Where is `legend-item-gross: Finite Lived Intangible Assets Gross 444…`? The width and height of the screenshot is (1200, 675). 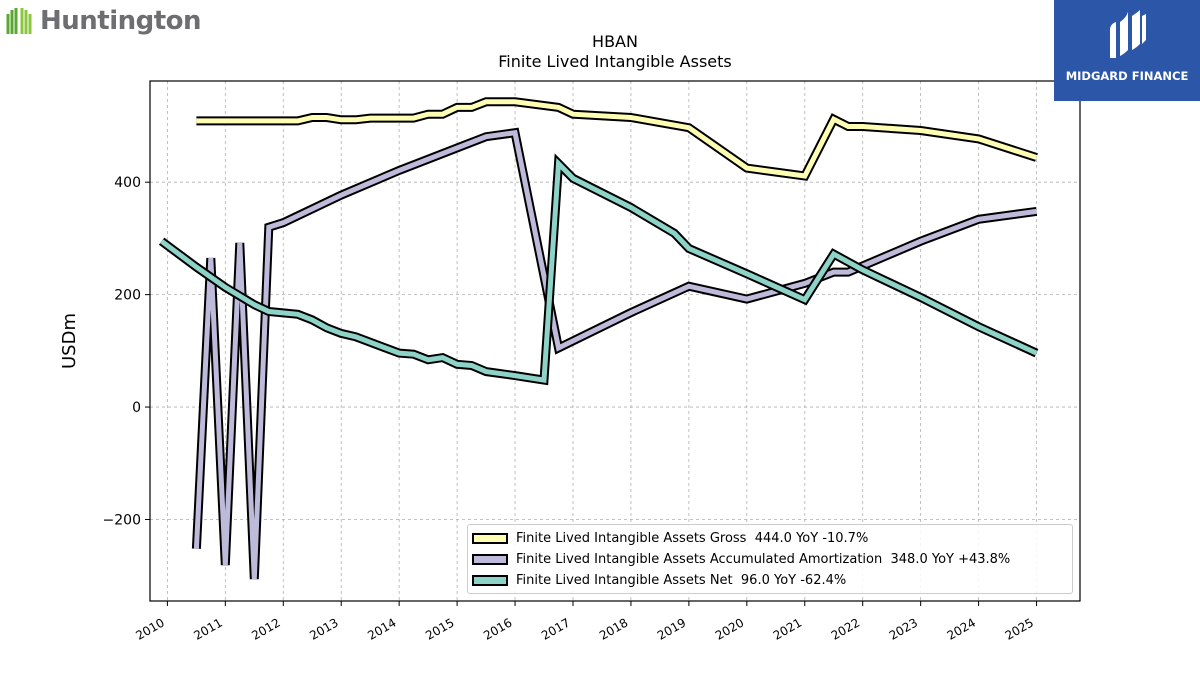 legend-item-gross: Finite Lived Intangible Assets Gross 444… is located at coordinates (670, 538).